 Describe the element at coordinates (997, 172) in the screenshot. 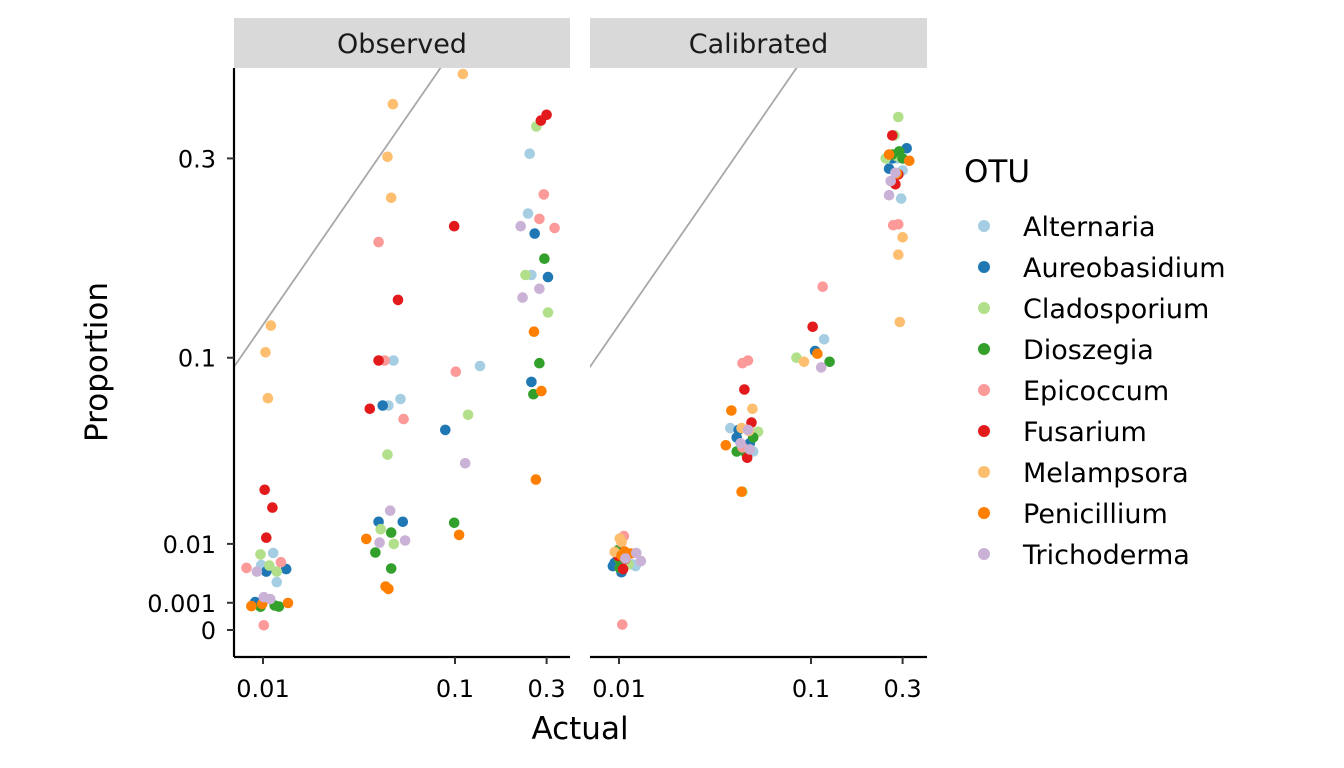

I see `legend-title: OTU` at that location.